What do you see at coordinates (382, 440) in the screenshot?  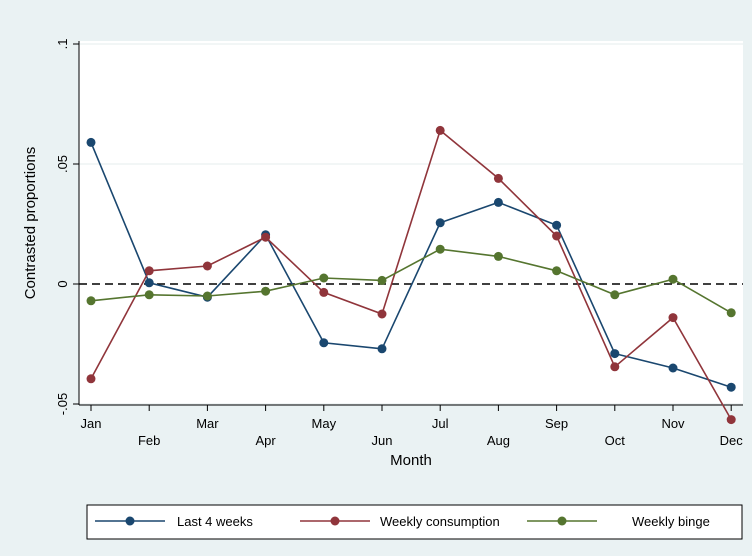 I see `x-tick-label: Jun` at bounding box center [382, 440].